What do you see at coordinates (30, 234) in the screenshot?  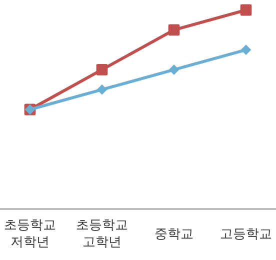 I see `x-tick-label: 초등학교 저학년` at bounding box center [30, 234].